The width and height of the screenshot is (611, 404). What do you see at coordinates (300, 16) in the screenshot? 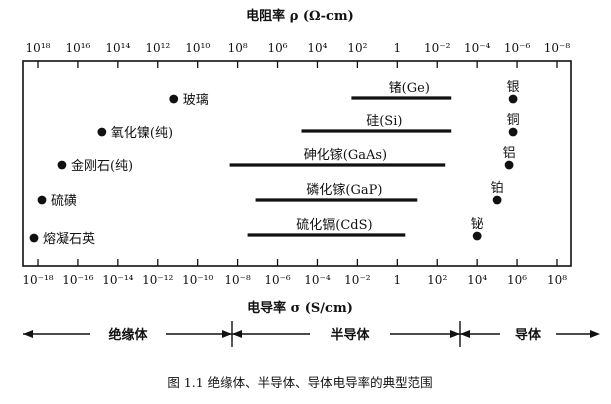
I see `top-axis-title: 电阻率 ρ (Ω-cm)` at bounding box center [300, 16].